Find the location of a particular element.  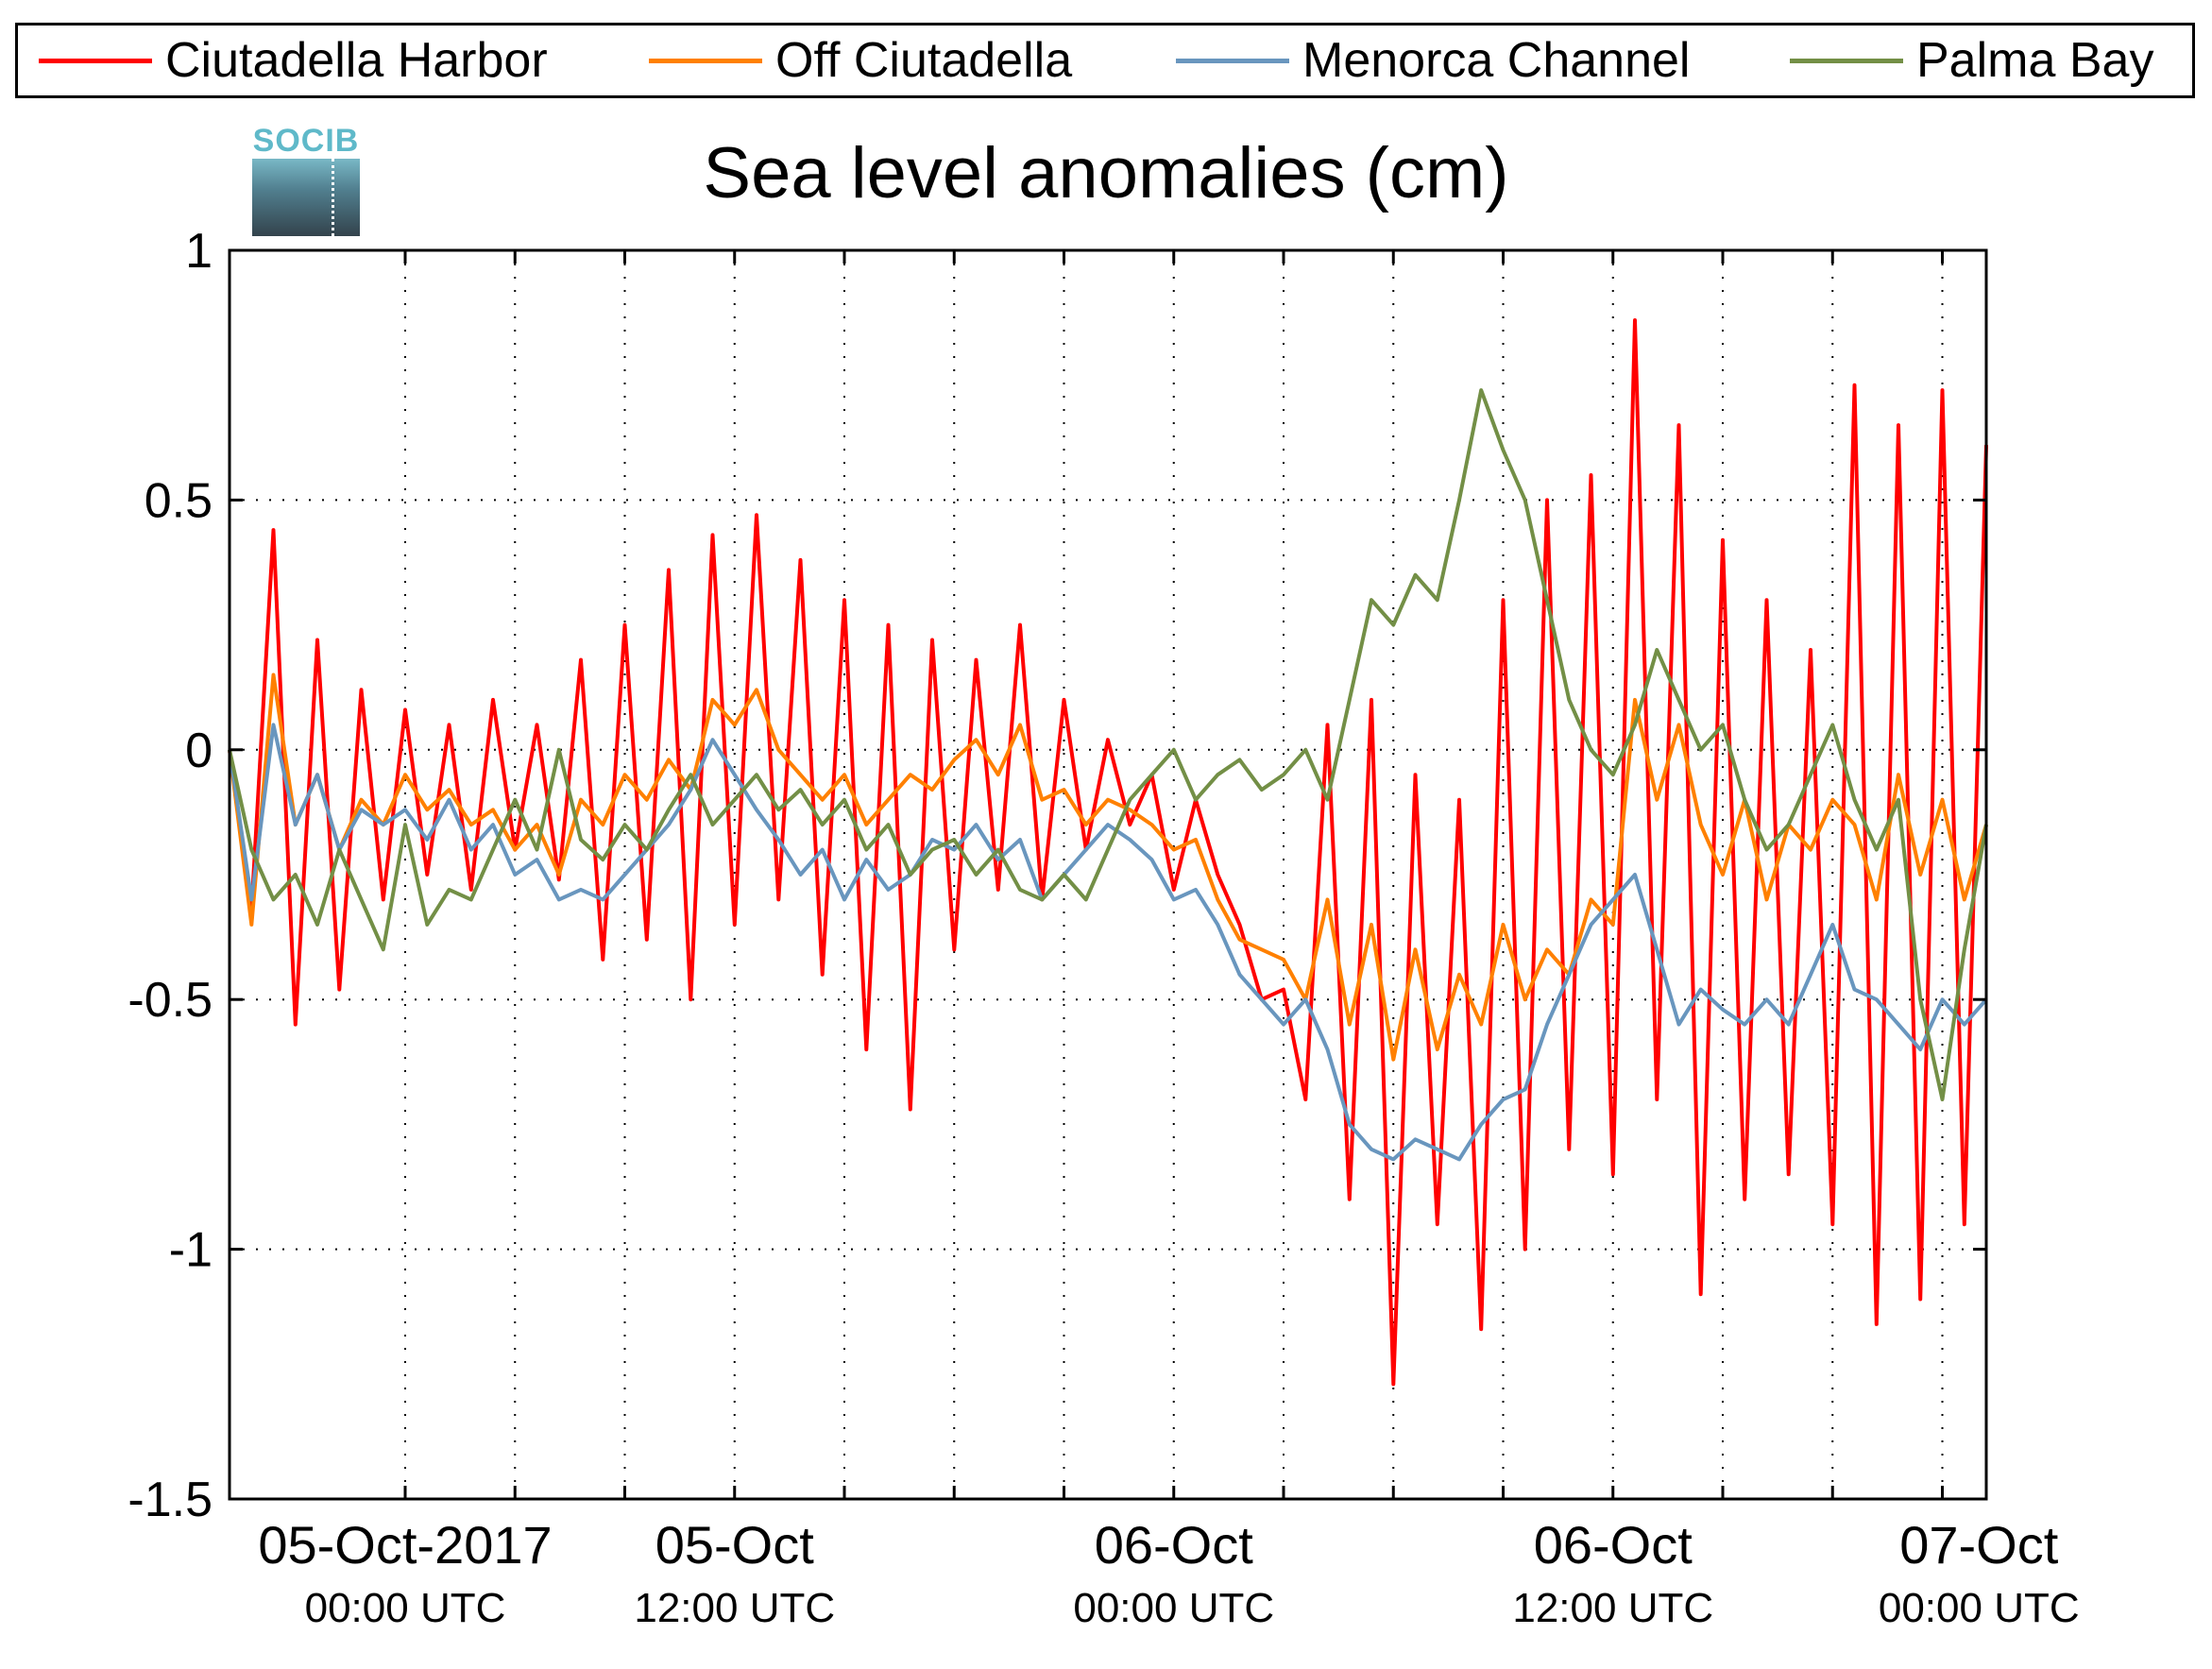

legend-swatch-off-ciutadella is located at coordinates (705, 60).